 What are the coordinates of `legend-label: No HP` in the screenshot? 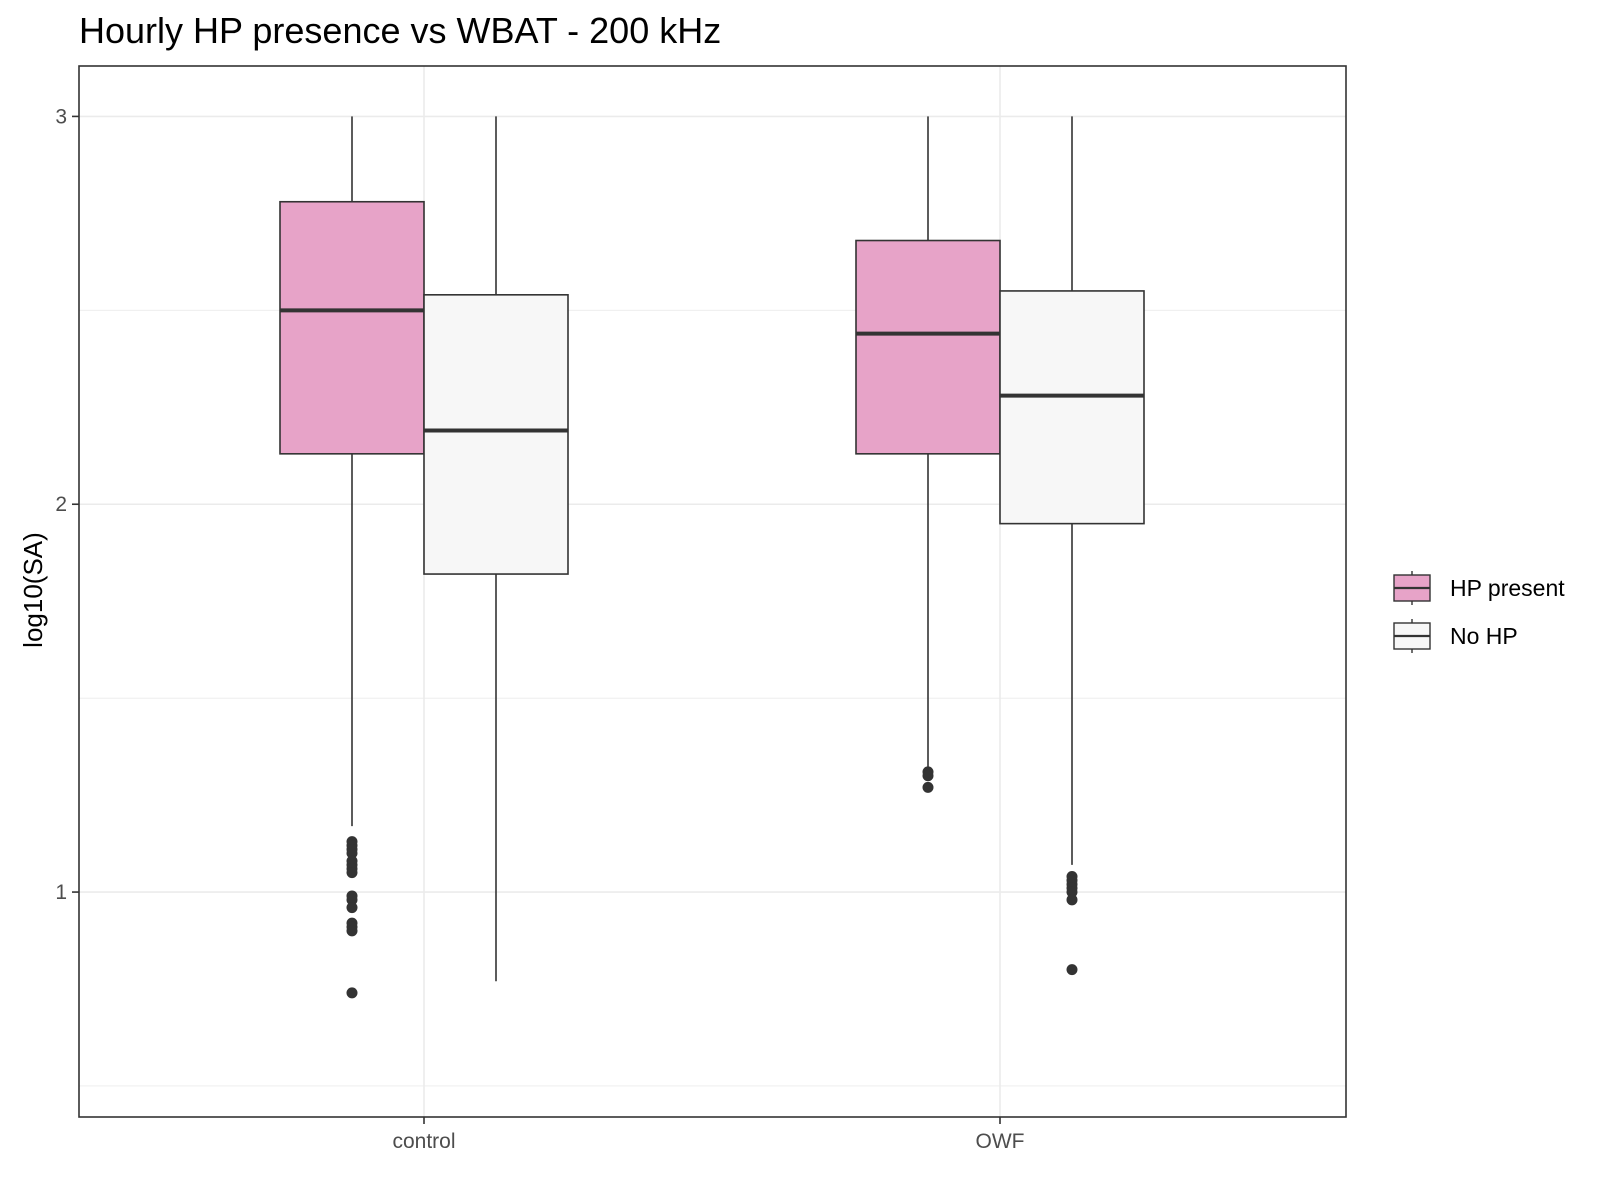 It's located at (1484, 636).